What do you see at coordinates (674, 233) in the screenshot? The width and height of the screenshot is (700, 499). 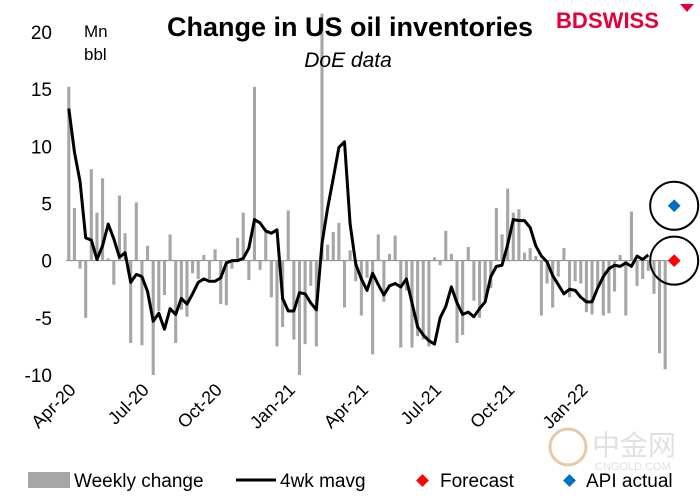 I see `points-group` at bounding box center [674, 233].